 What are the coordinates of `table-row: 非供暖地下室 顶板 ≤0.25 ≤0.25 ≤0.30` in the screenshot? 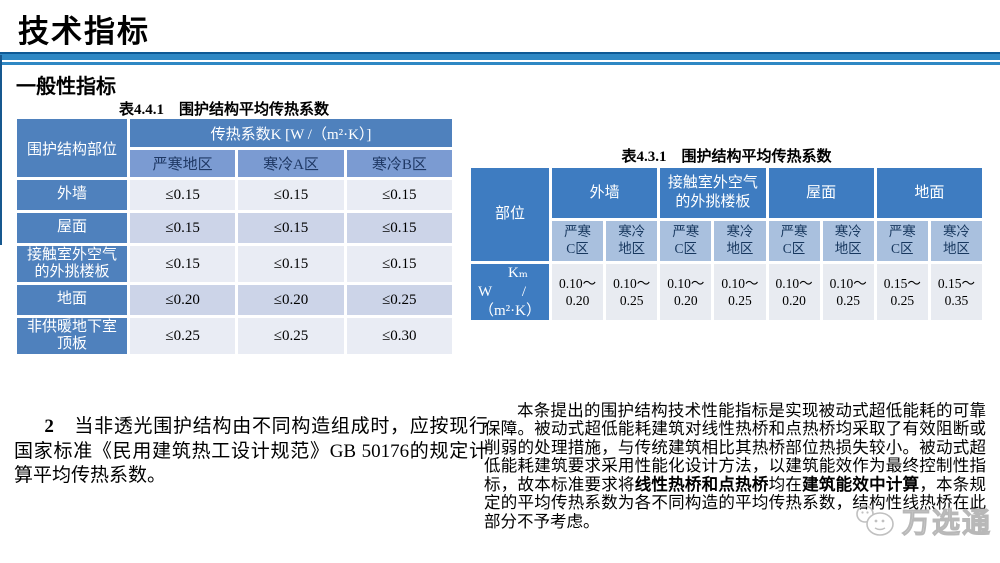 It's located at (234, 336).